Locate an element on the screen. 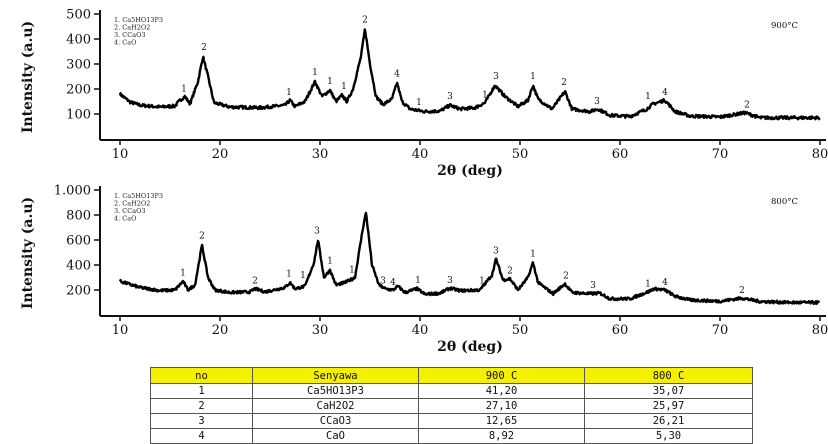 The width and height of the screenshot is (828, 444). table-header-row: no Senyawa 900 C 800 C is located at coordinates (451, 375).